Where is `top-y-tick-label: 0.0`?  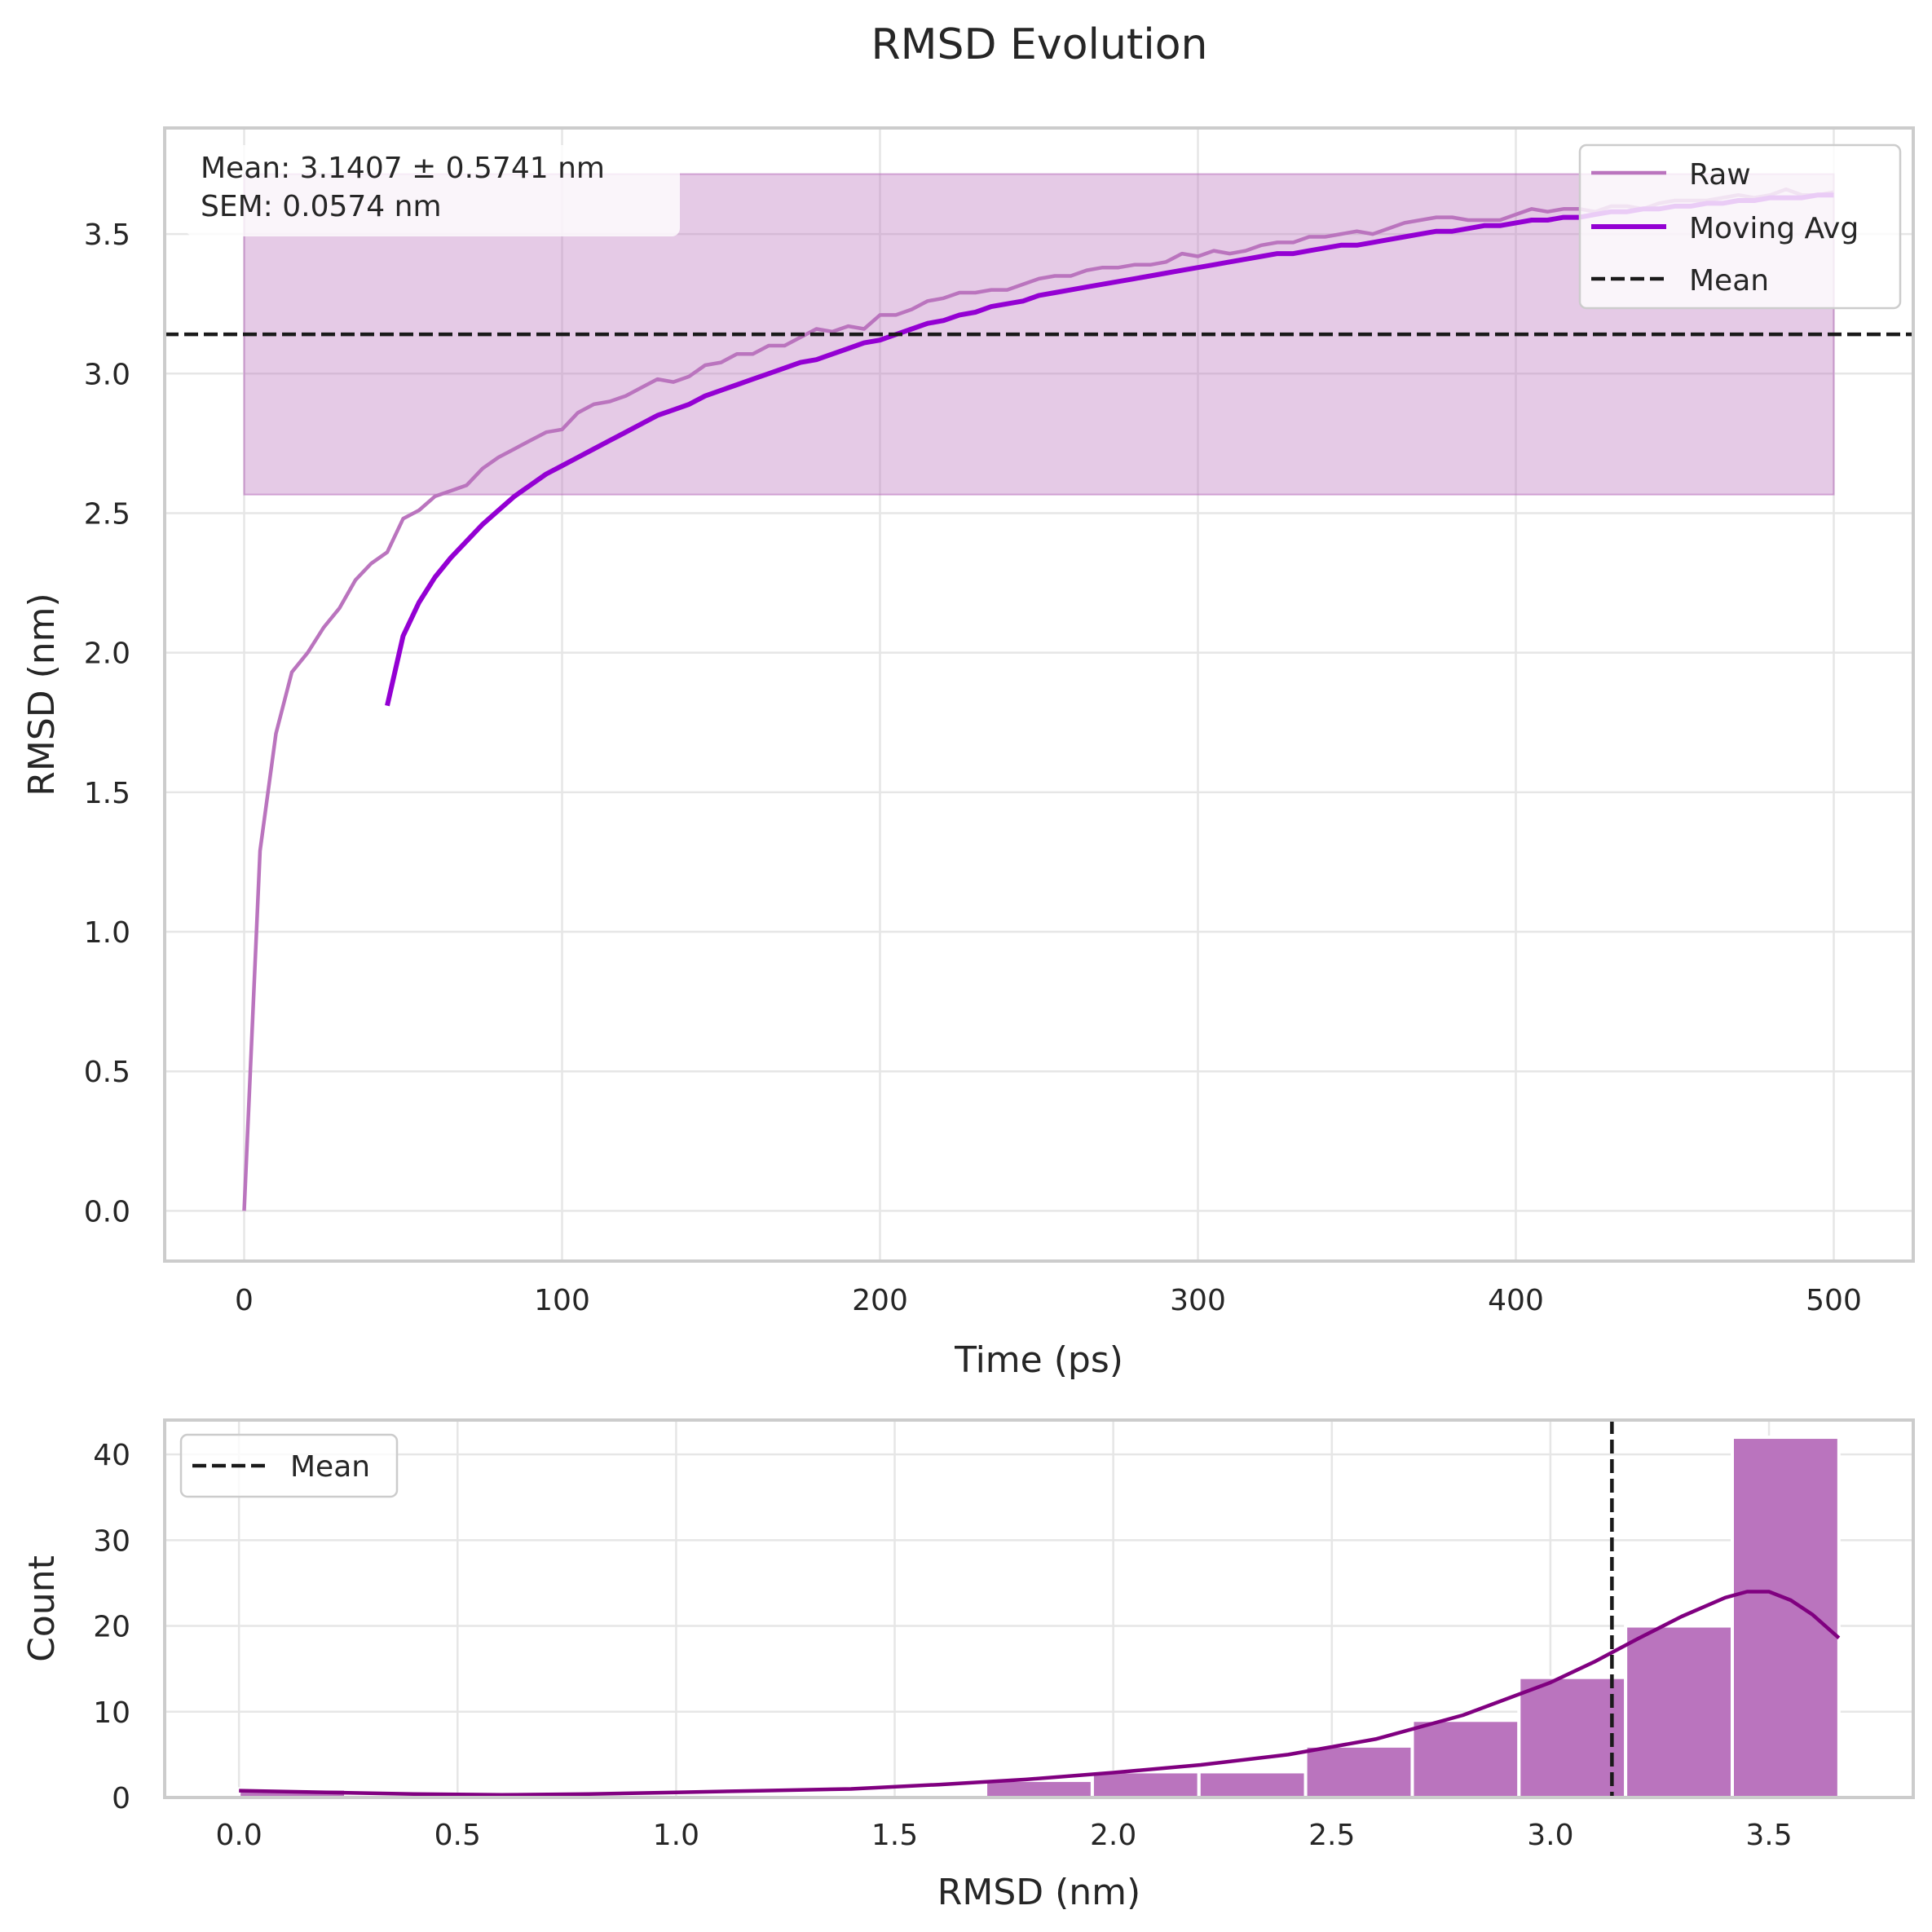
top-y-tick-label: 0.0 is located at coordinates (107, 1211).